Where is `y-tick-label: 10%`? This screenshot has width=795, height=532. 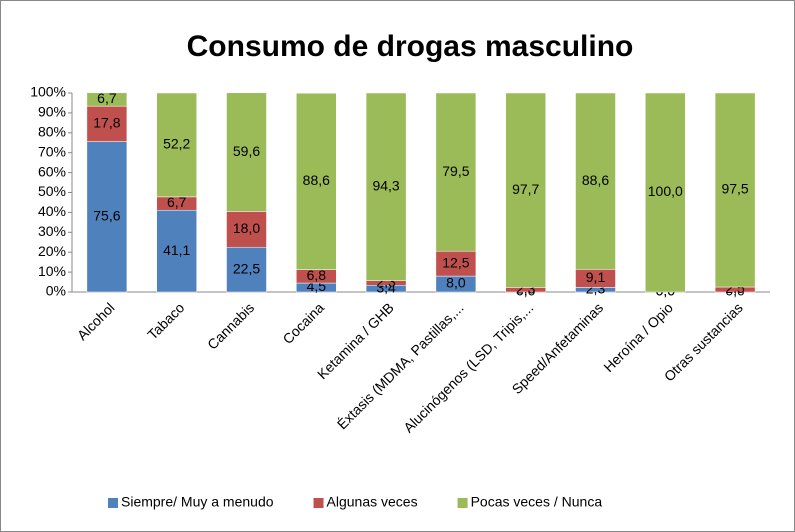
y-tick-label: 10% is located at coordinates (52, 271).